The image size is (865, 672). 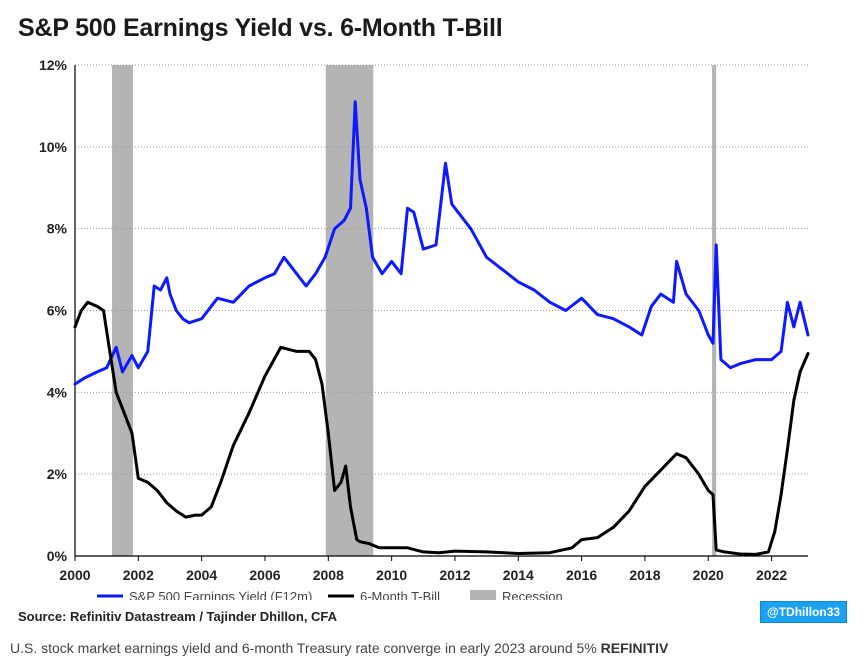 I want to click on legend-label-tbill: 6-Month T-Bill, so click(x=400, y=594).